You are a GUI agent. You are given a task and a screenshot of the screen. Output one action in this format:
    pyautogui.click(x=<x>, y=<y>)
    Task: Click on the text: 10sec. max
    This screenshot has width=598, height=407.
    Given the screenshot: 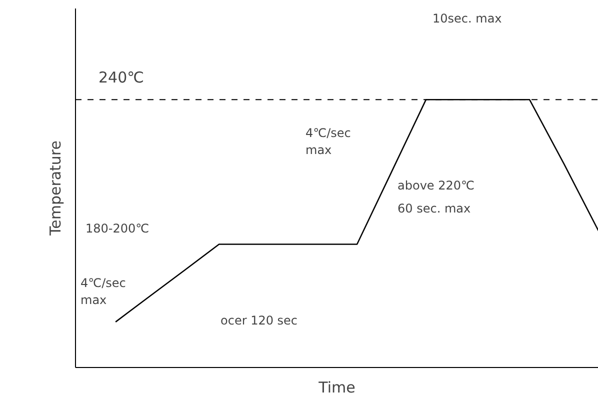 What is the action you would take?
    pyautogui.click(x=467, y=19)
    